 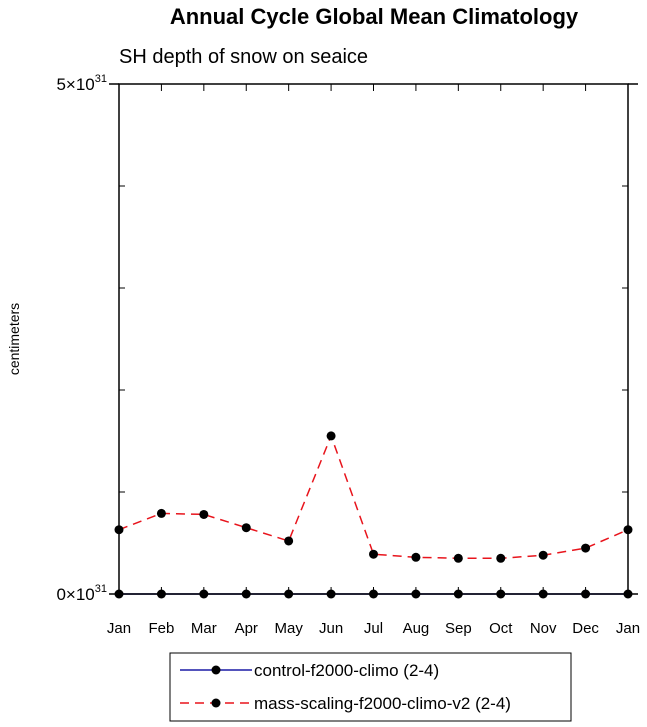 What do you see at coordinates (458, 628) in the screenshot?
I see `x-tick-label: Sep` at bounding box center [458, 628].